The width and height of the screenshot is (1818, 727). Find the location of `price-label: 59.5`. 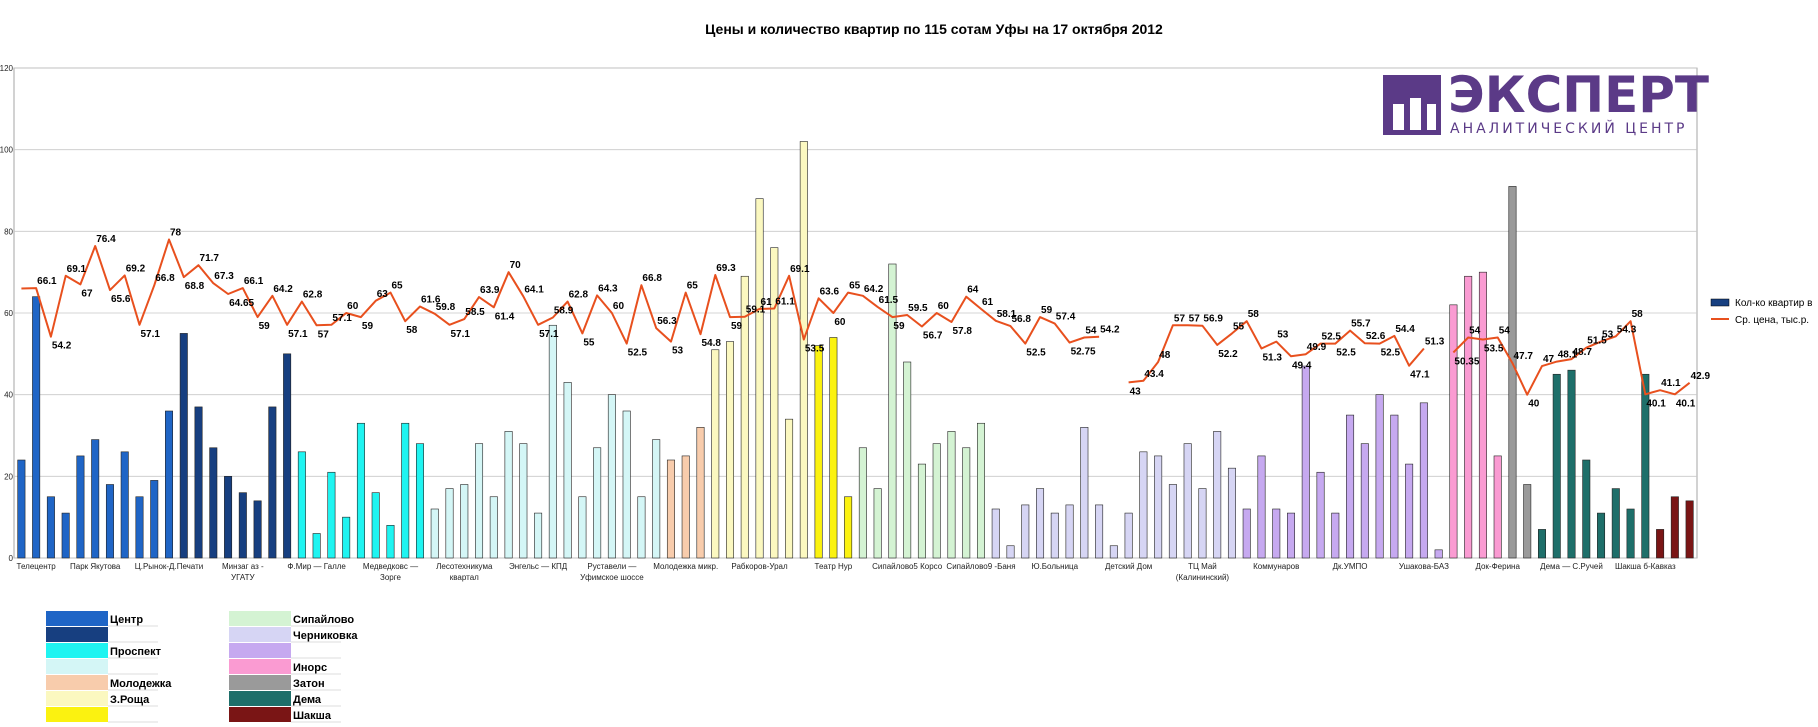

price-label: 59.5 is located at coordinates (918, 308).